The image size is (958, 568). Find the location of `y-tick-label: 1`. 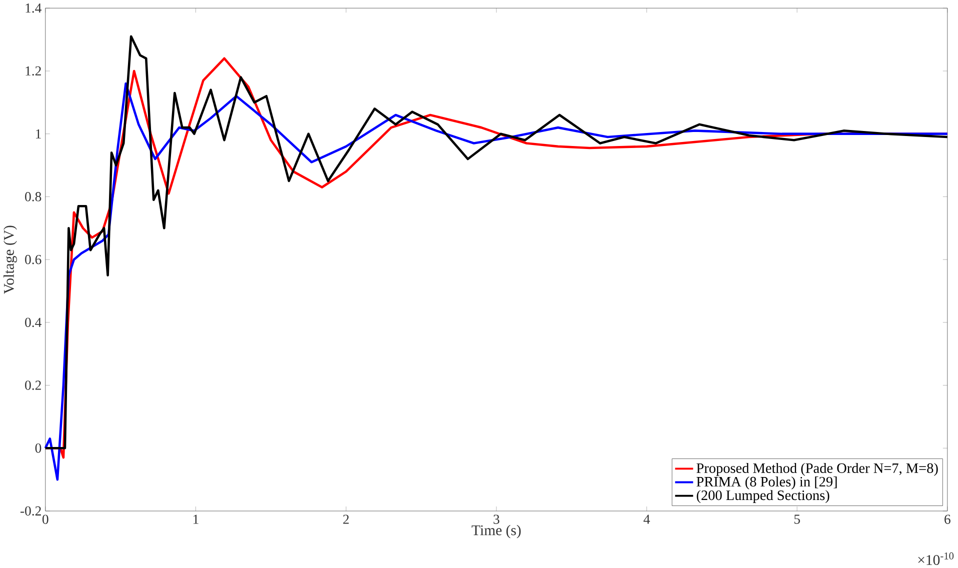

y-tick-label: 1 is located at coordinates (38, 133).